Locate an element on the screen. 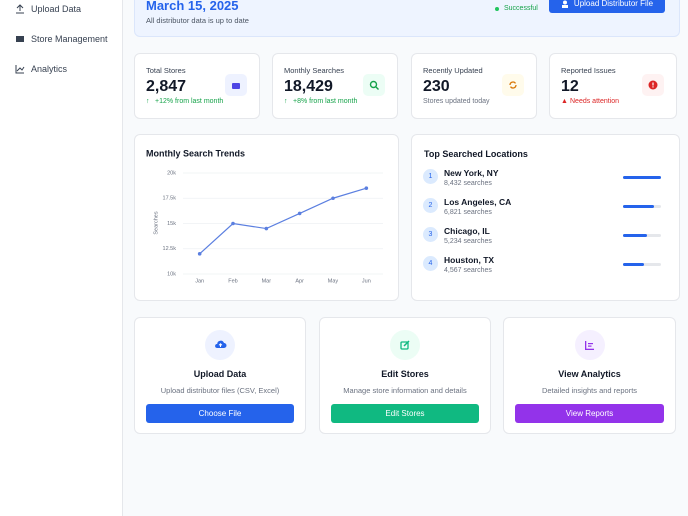  location-searches: 6,821 searches is located at coordinates (468, 212).